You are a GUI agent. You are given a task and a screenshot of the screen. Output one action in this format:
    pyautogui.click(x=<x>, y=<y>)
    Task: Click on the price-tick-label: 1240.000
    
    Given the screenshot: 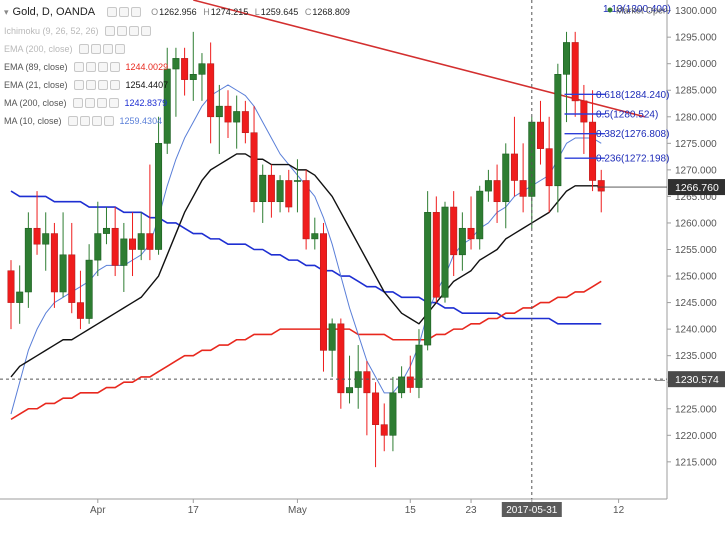 What is the action you would take?
    pyautogui.click(x=696, y=330)
    